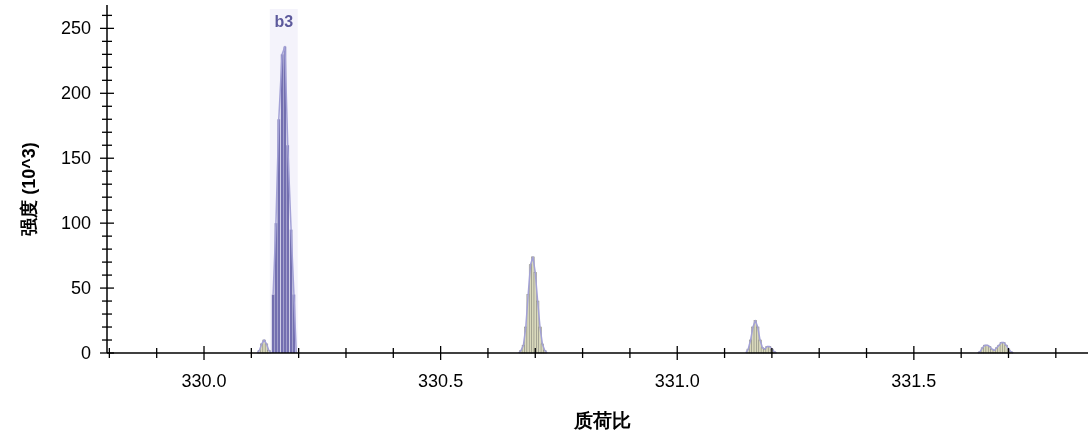 The width and height of the screenshot is (1091, 435). What do you see at coordinates (914, 381) in the screenshot?
I see `x-tick-label: 331.5` at bounding box center [914, 381].